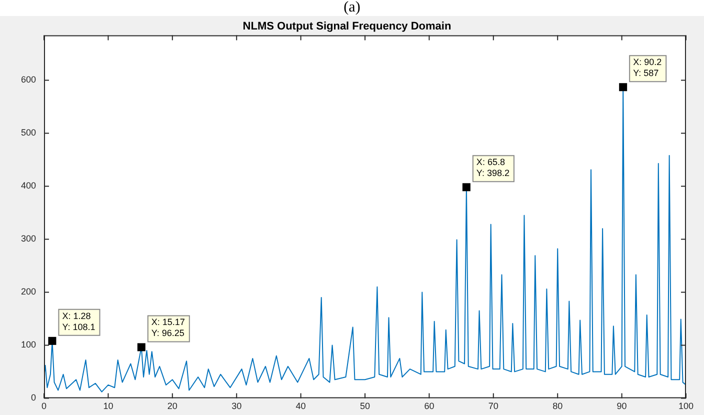 The height and width of the screenshot is (415, 704). Describe the element at coordinates (493, 406) in the screenshot. I see `x-tick-label: 70` at that location.